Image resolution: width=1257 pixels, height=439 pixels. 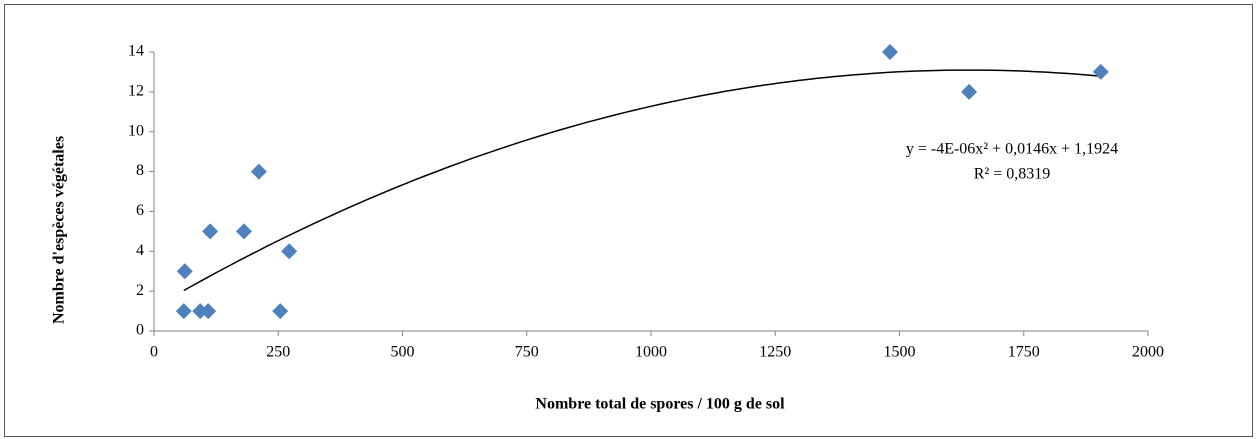 What do you see at coordinates (136, 130) in the screenshot?
I see `y-tick-label: 10` at bounding box center [136, 130].